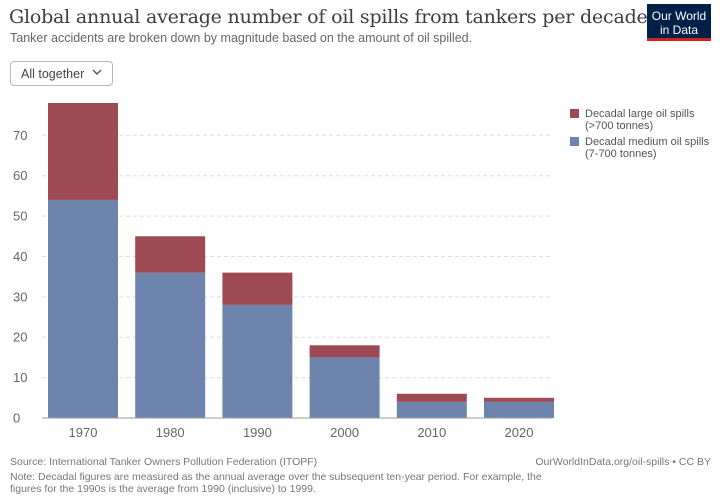  What do you see at coordinates (20, 175) in the screenshot?
I see `y-tick-label-60: 60` at bounding box center [20, 175].